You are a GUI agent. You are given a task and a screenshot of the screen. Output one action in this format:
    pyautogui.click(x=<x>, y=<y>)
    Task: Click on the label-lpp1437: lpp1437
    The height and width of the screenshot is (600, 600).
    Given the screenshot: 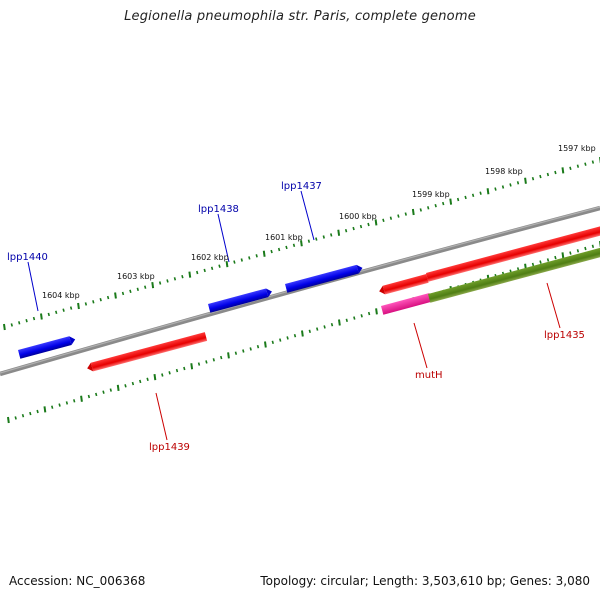 What is the action you would take?
    pyautogui.click(x=301, y=186)
    